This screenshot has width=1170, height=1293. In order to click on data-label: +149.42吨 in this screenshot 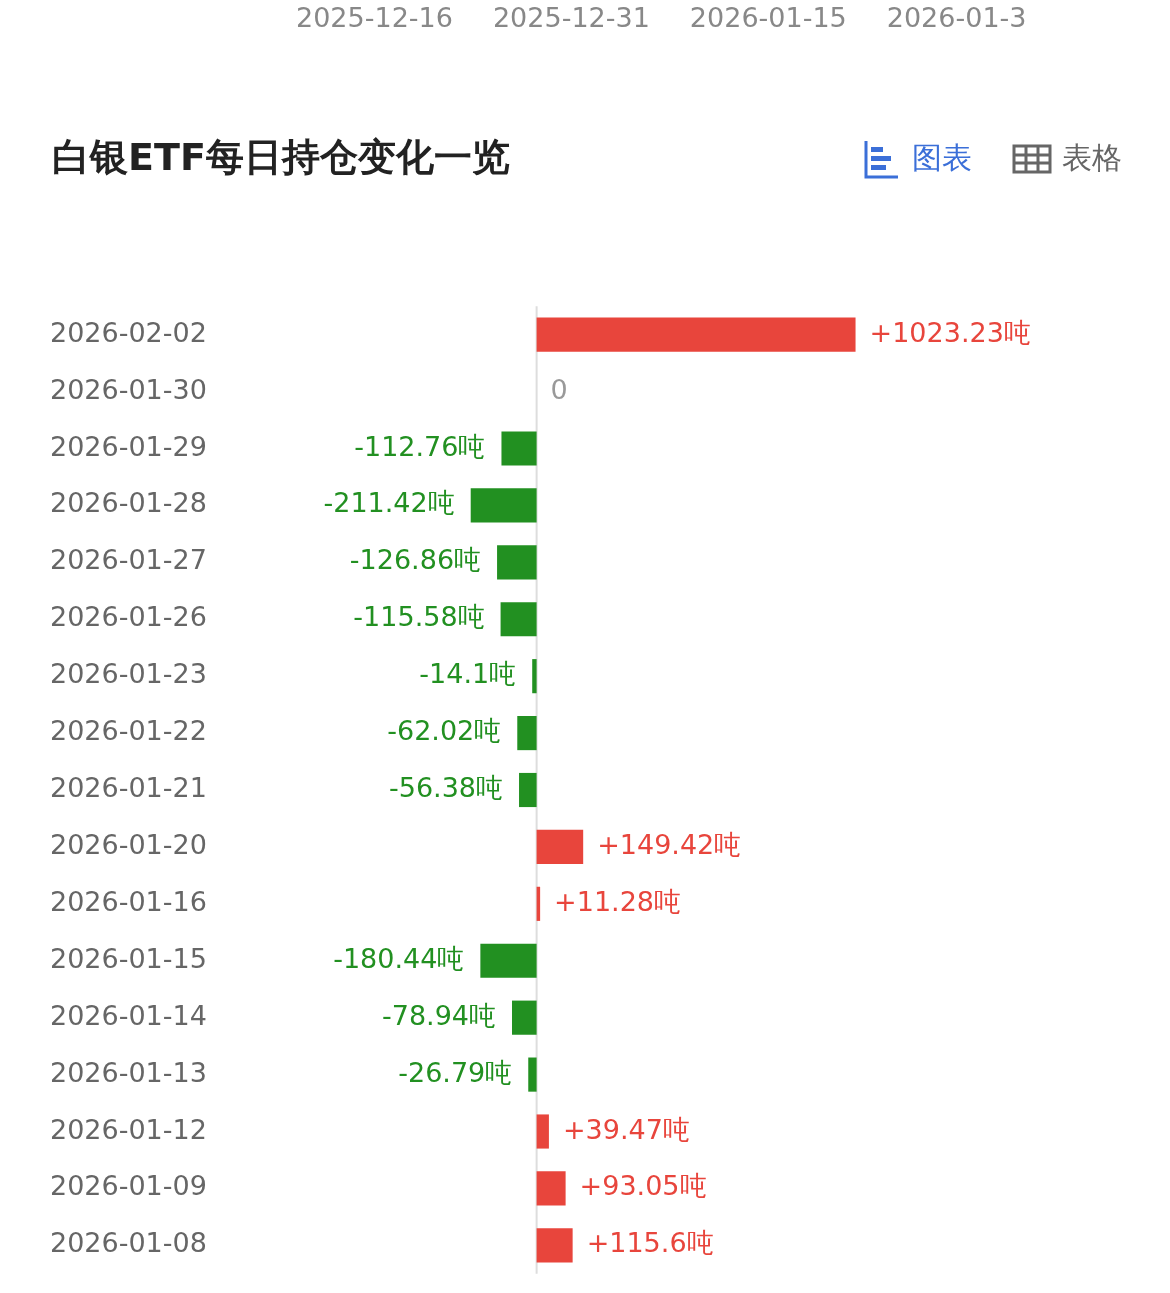, I will do `click(669, 844)`.